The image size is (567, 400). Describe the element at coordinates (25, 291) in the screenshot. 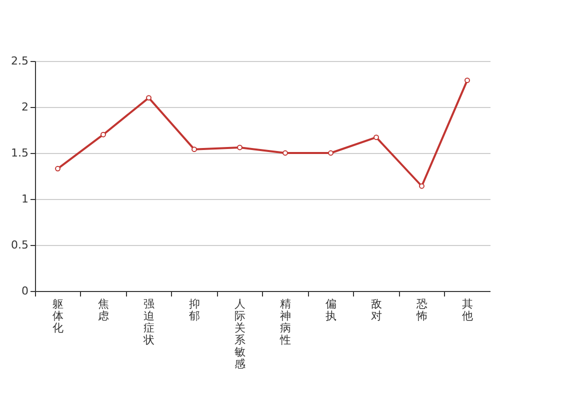

I see `y-tick-label: 0` at that location.